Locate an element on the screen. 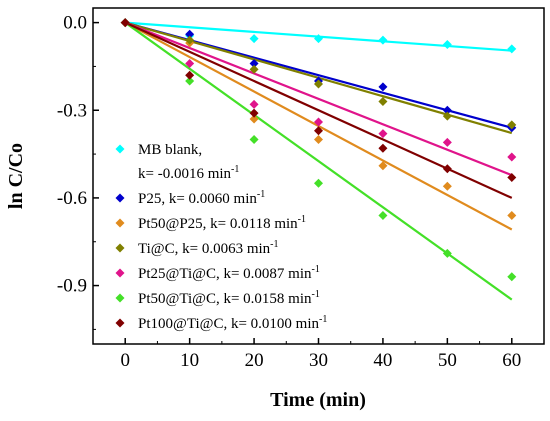 This screenshot has width=550, height=421. x-tick-label: 10 is located at coordinates (189, 360).